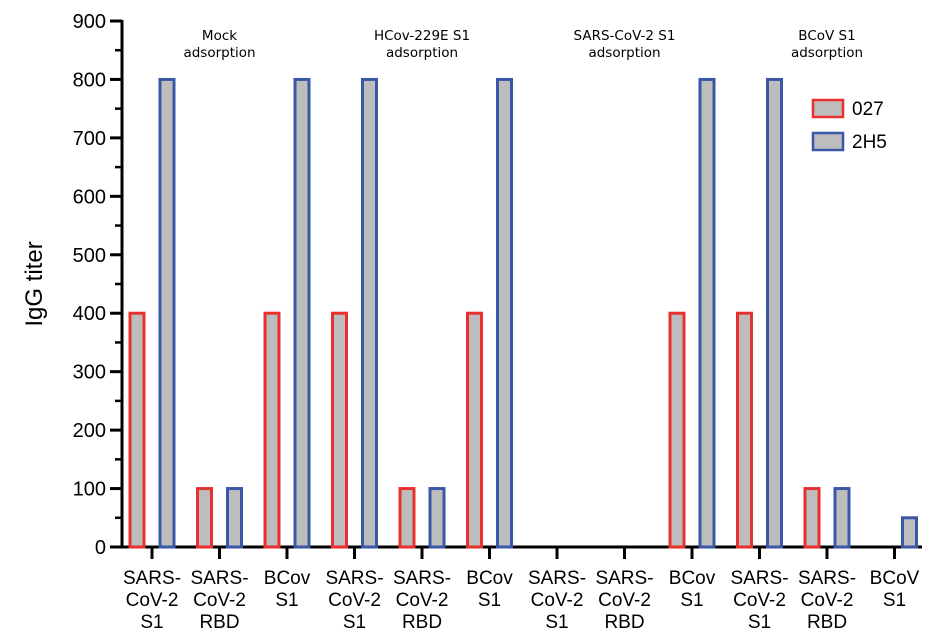 This screenshot has height=641, width=927. I want to click on group-label-line: SARS-CoV-2 S1, so click(625, 36).